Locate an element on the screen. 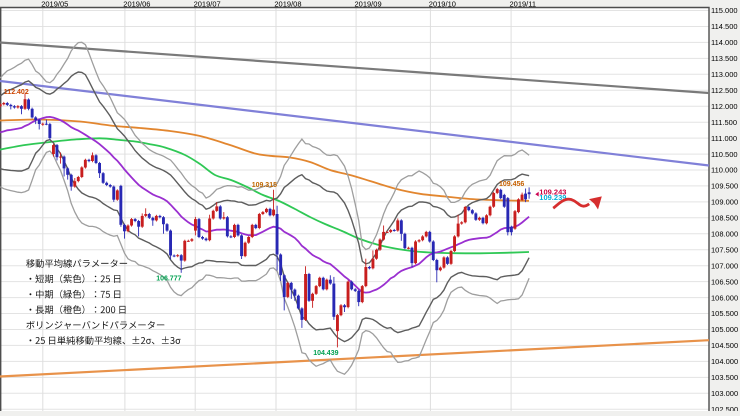 The width and height of the screenshot is (740, 416). svg-text: 112.402 is located at coordinates (16, 92).